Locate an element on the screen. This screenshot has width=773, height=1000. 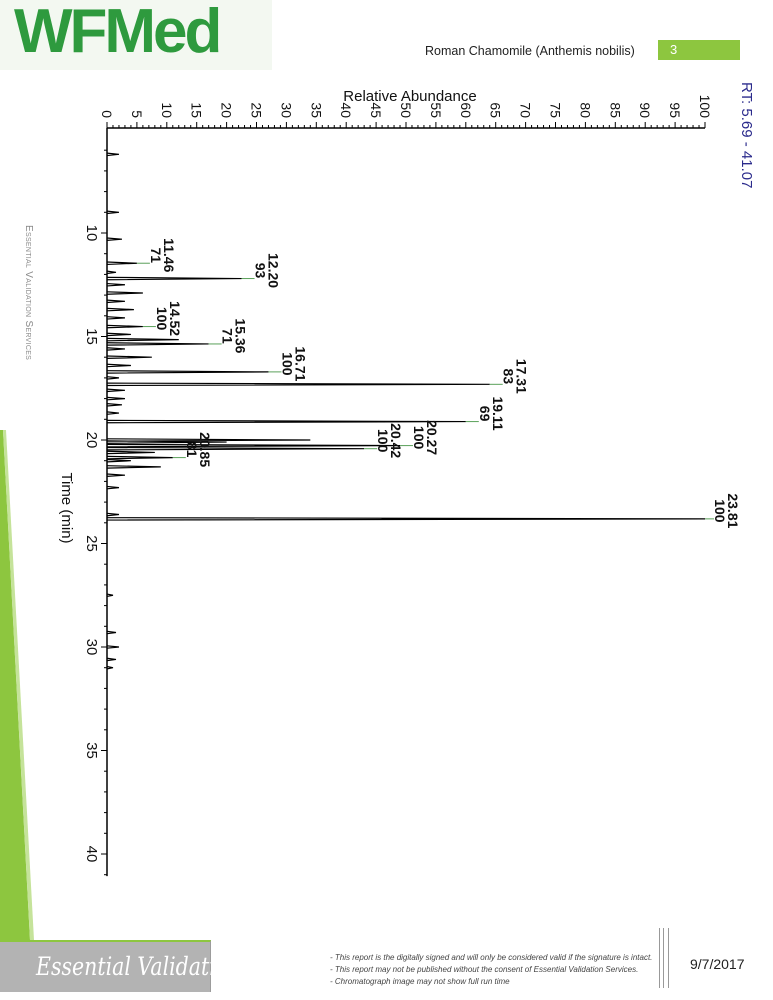
abundance-tick-label: 5 is located at coordinates (137, 114).